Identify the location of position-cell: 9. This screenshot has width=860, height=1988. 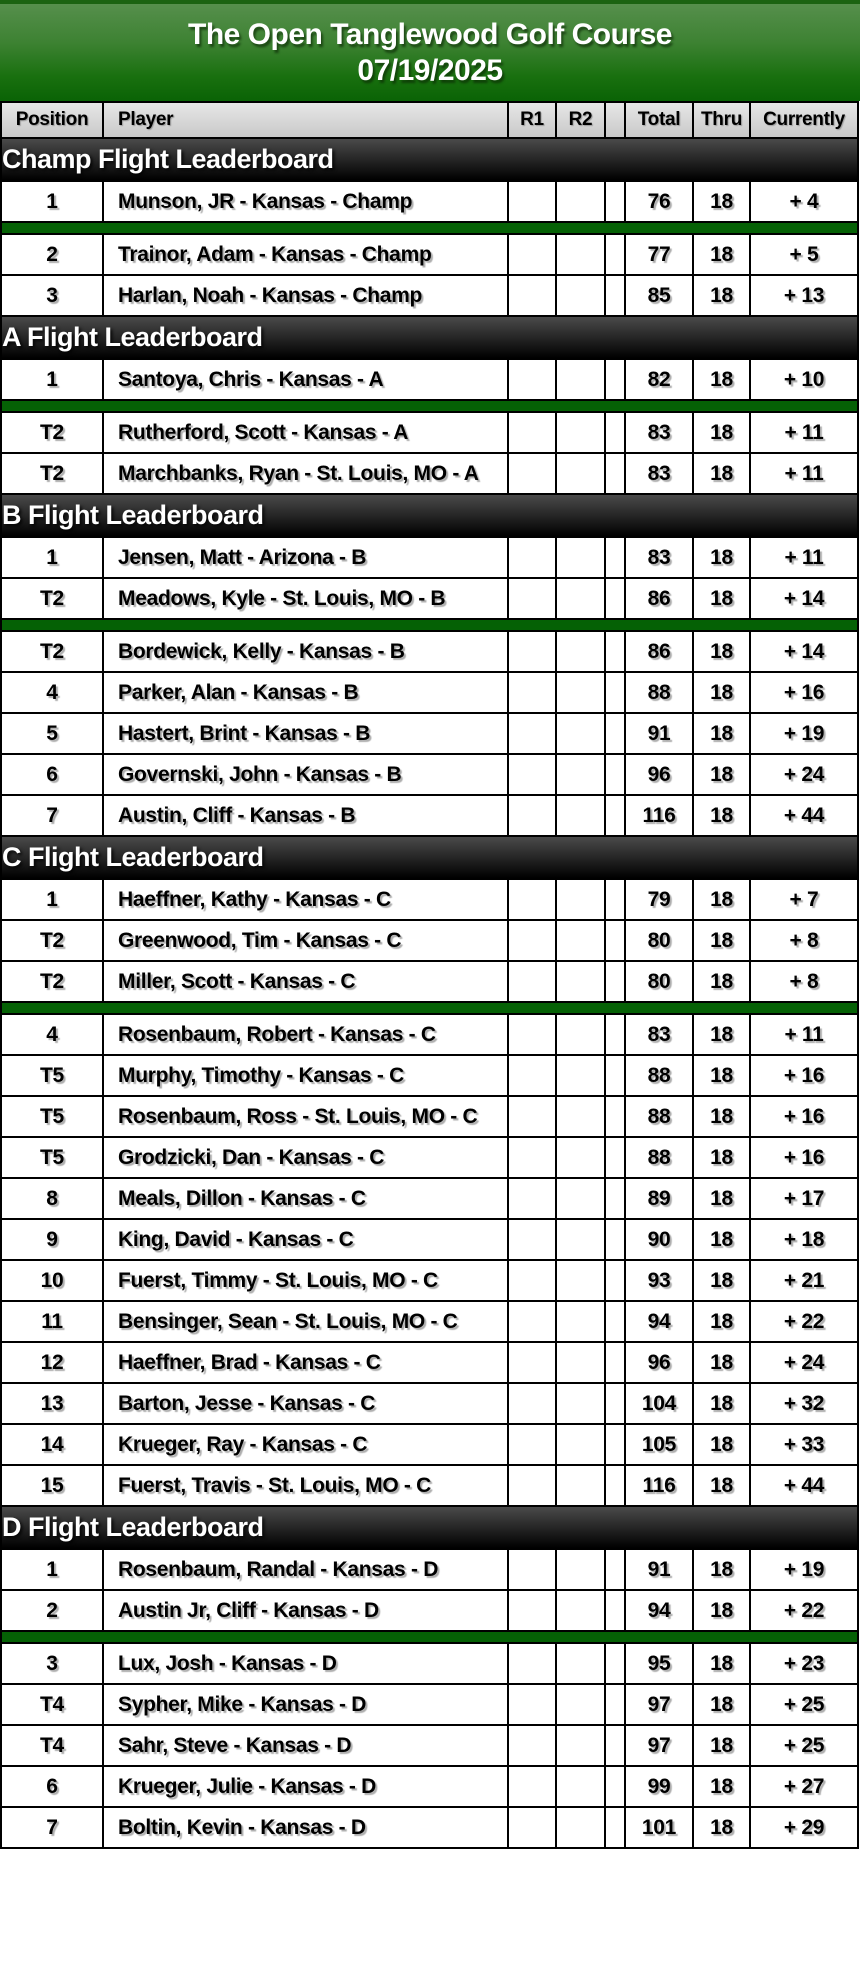
(52, 1239).